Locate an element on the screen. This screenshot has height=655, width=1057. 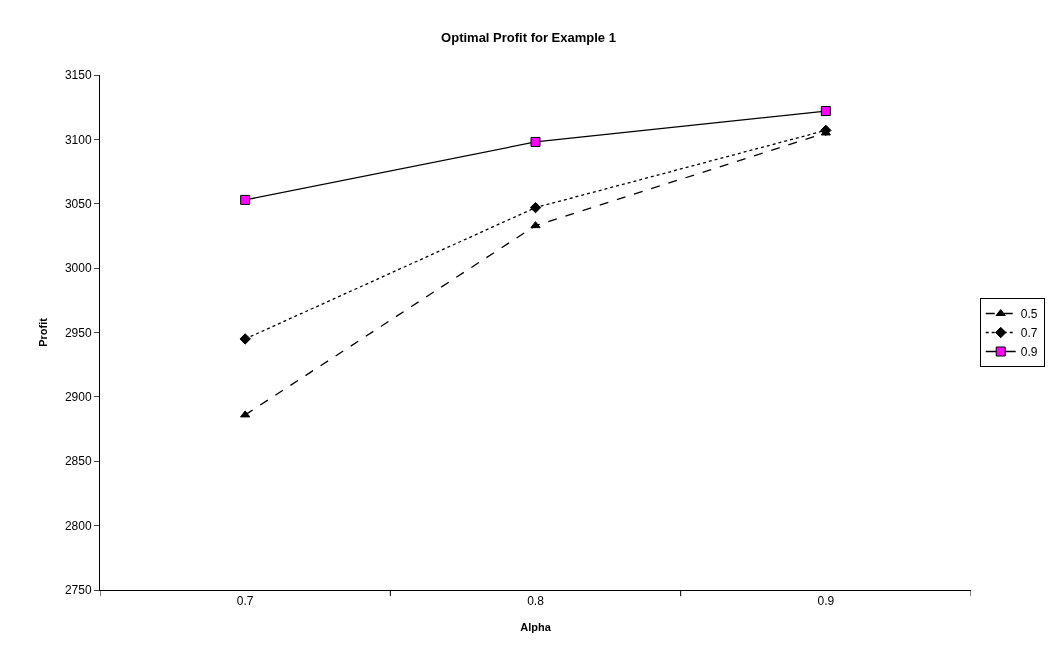
y-tick-label: 3000 is located at coordinates (78, 268).